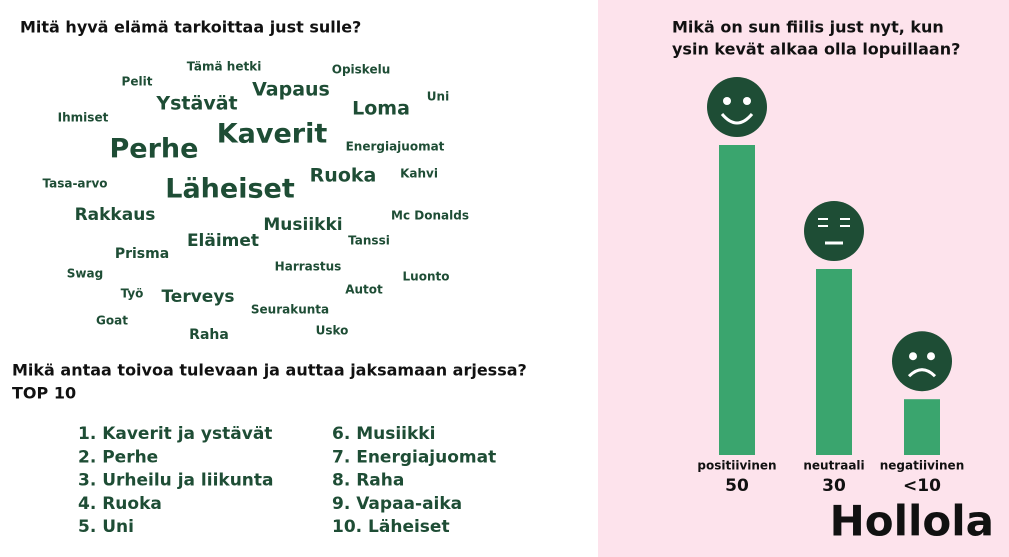 The width and height of the screenshot is (1009, 557). Describe the element at coordinates (816, 49) in the screenshot. I see `chart-title: ysin kevät alkaa olla lopuillaan?` at that location.